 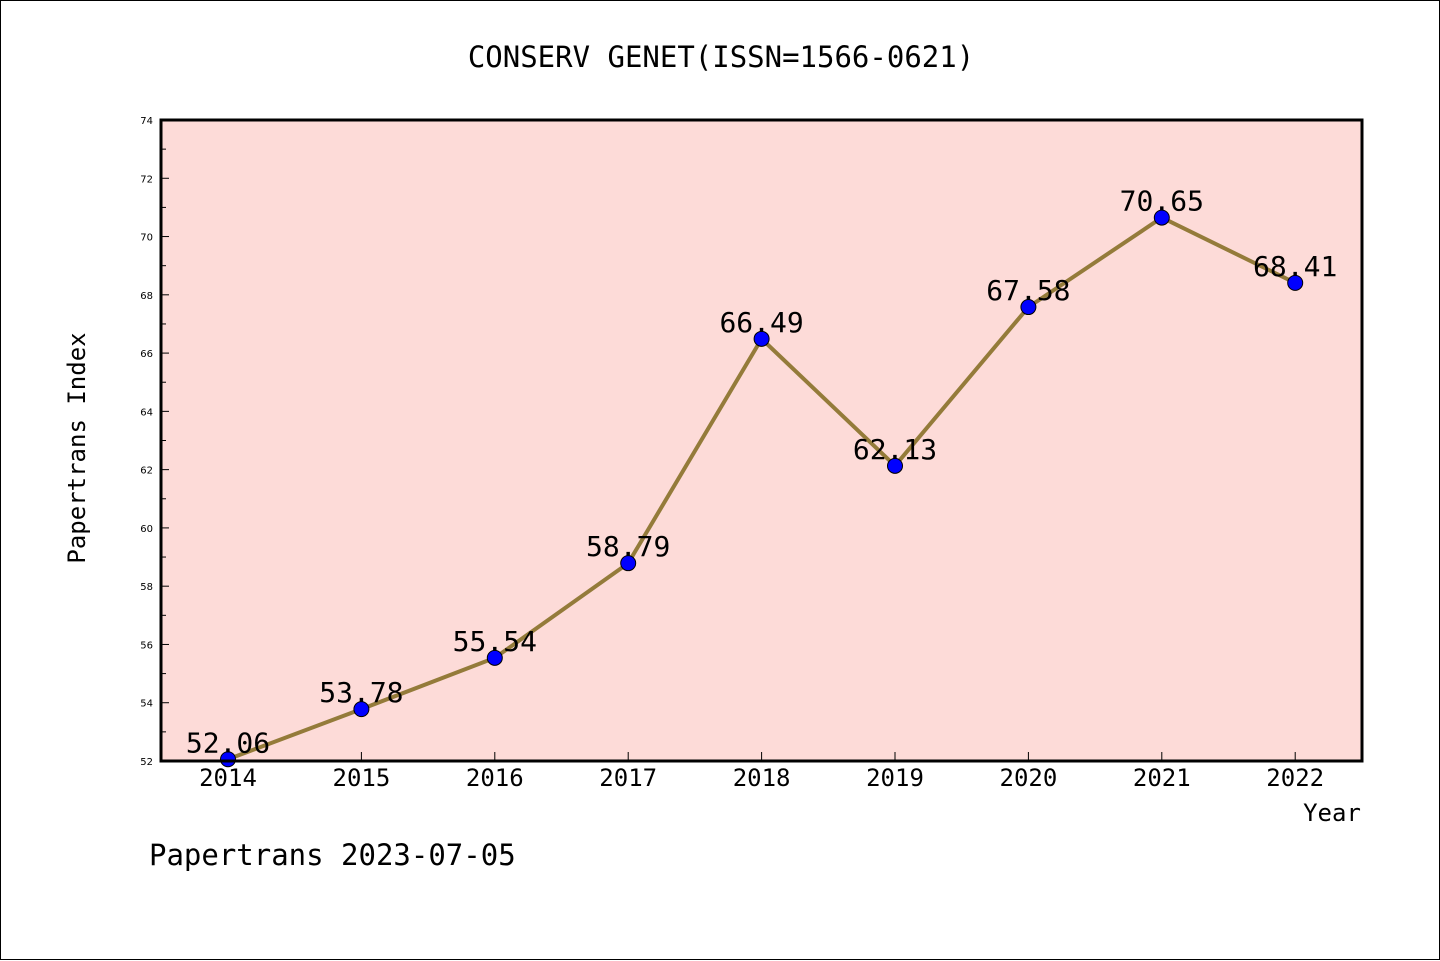 I want to click on chart-title: CONSERV GENET(ISSN=1566-0621), so click(x=721, y=57).